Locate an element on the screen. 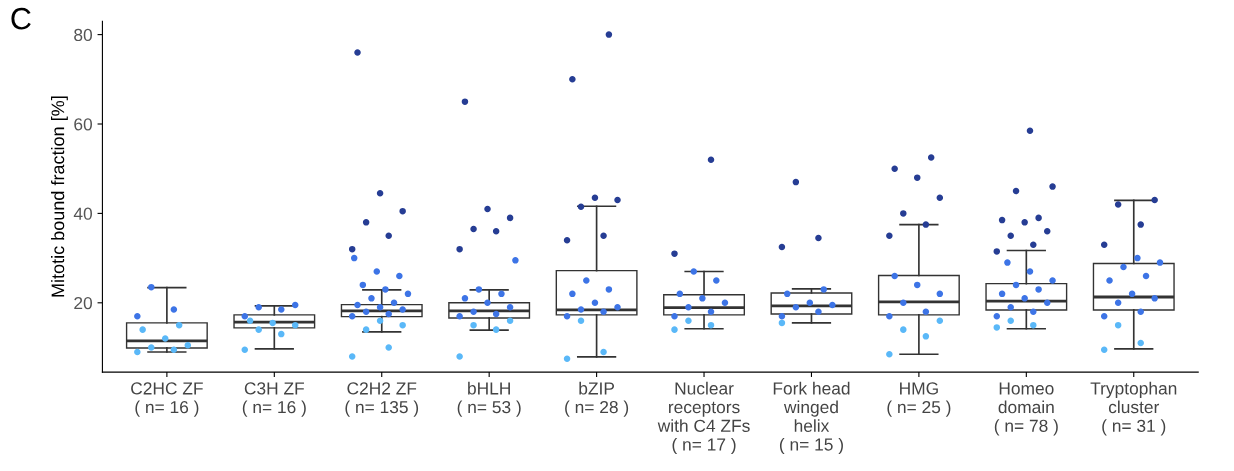 The image size is (1234, 471). x-tick-label: Fork head winged helix ( n= 15 ) is located at coordinates (811, 418).